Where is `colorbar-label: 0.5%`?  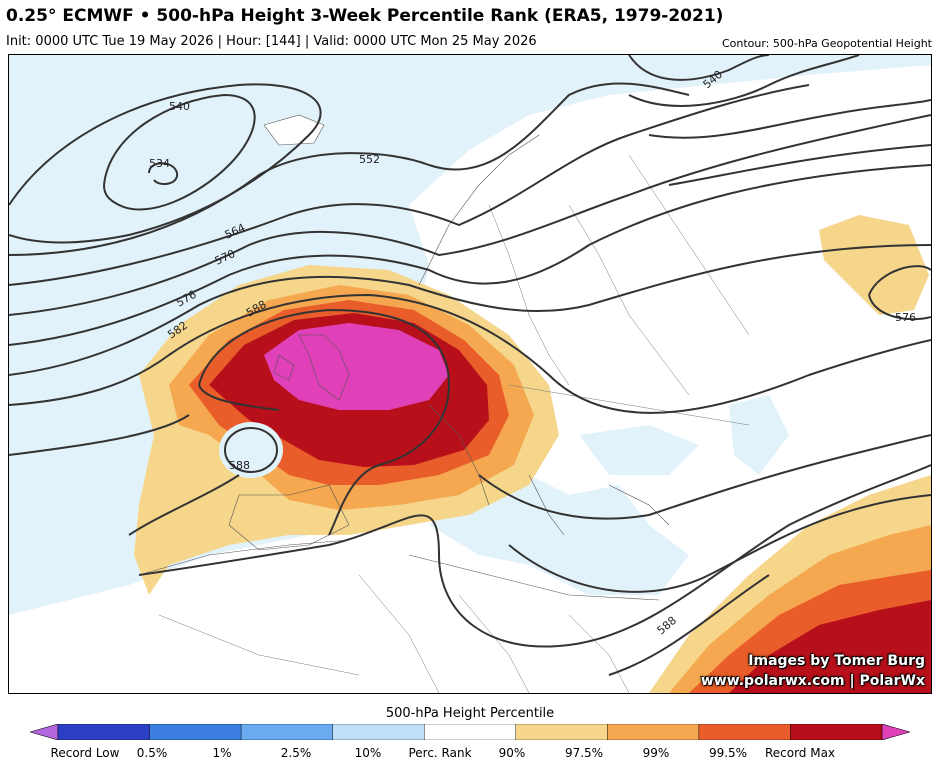 colorbar-label: 0.5% is located at coordinates (152, 753).